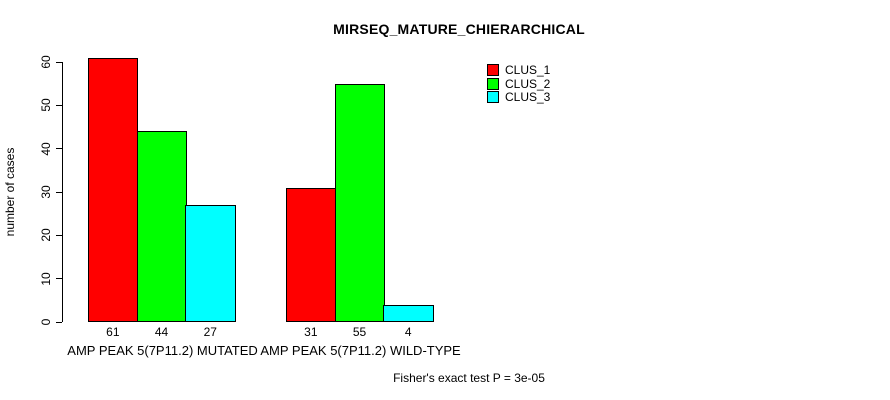 This screenshot has height=400, width=890. What do you see at coordinates (528, 69) in the screenshot?
I see `legend-label: CLUS_1` at bounding box center [528, 69].